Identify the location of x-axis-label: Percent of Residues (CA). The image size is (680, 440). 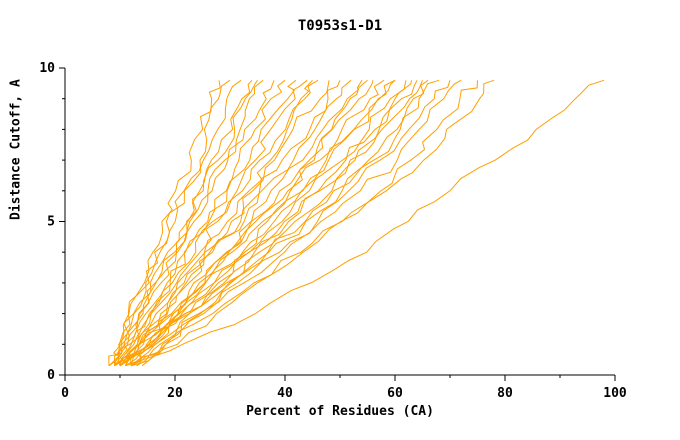
(340, 411).